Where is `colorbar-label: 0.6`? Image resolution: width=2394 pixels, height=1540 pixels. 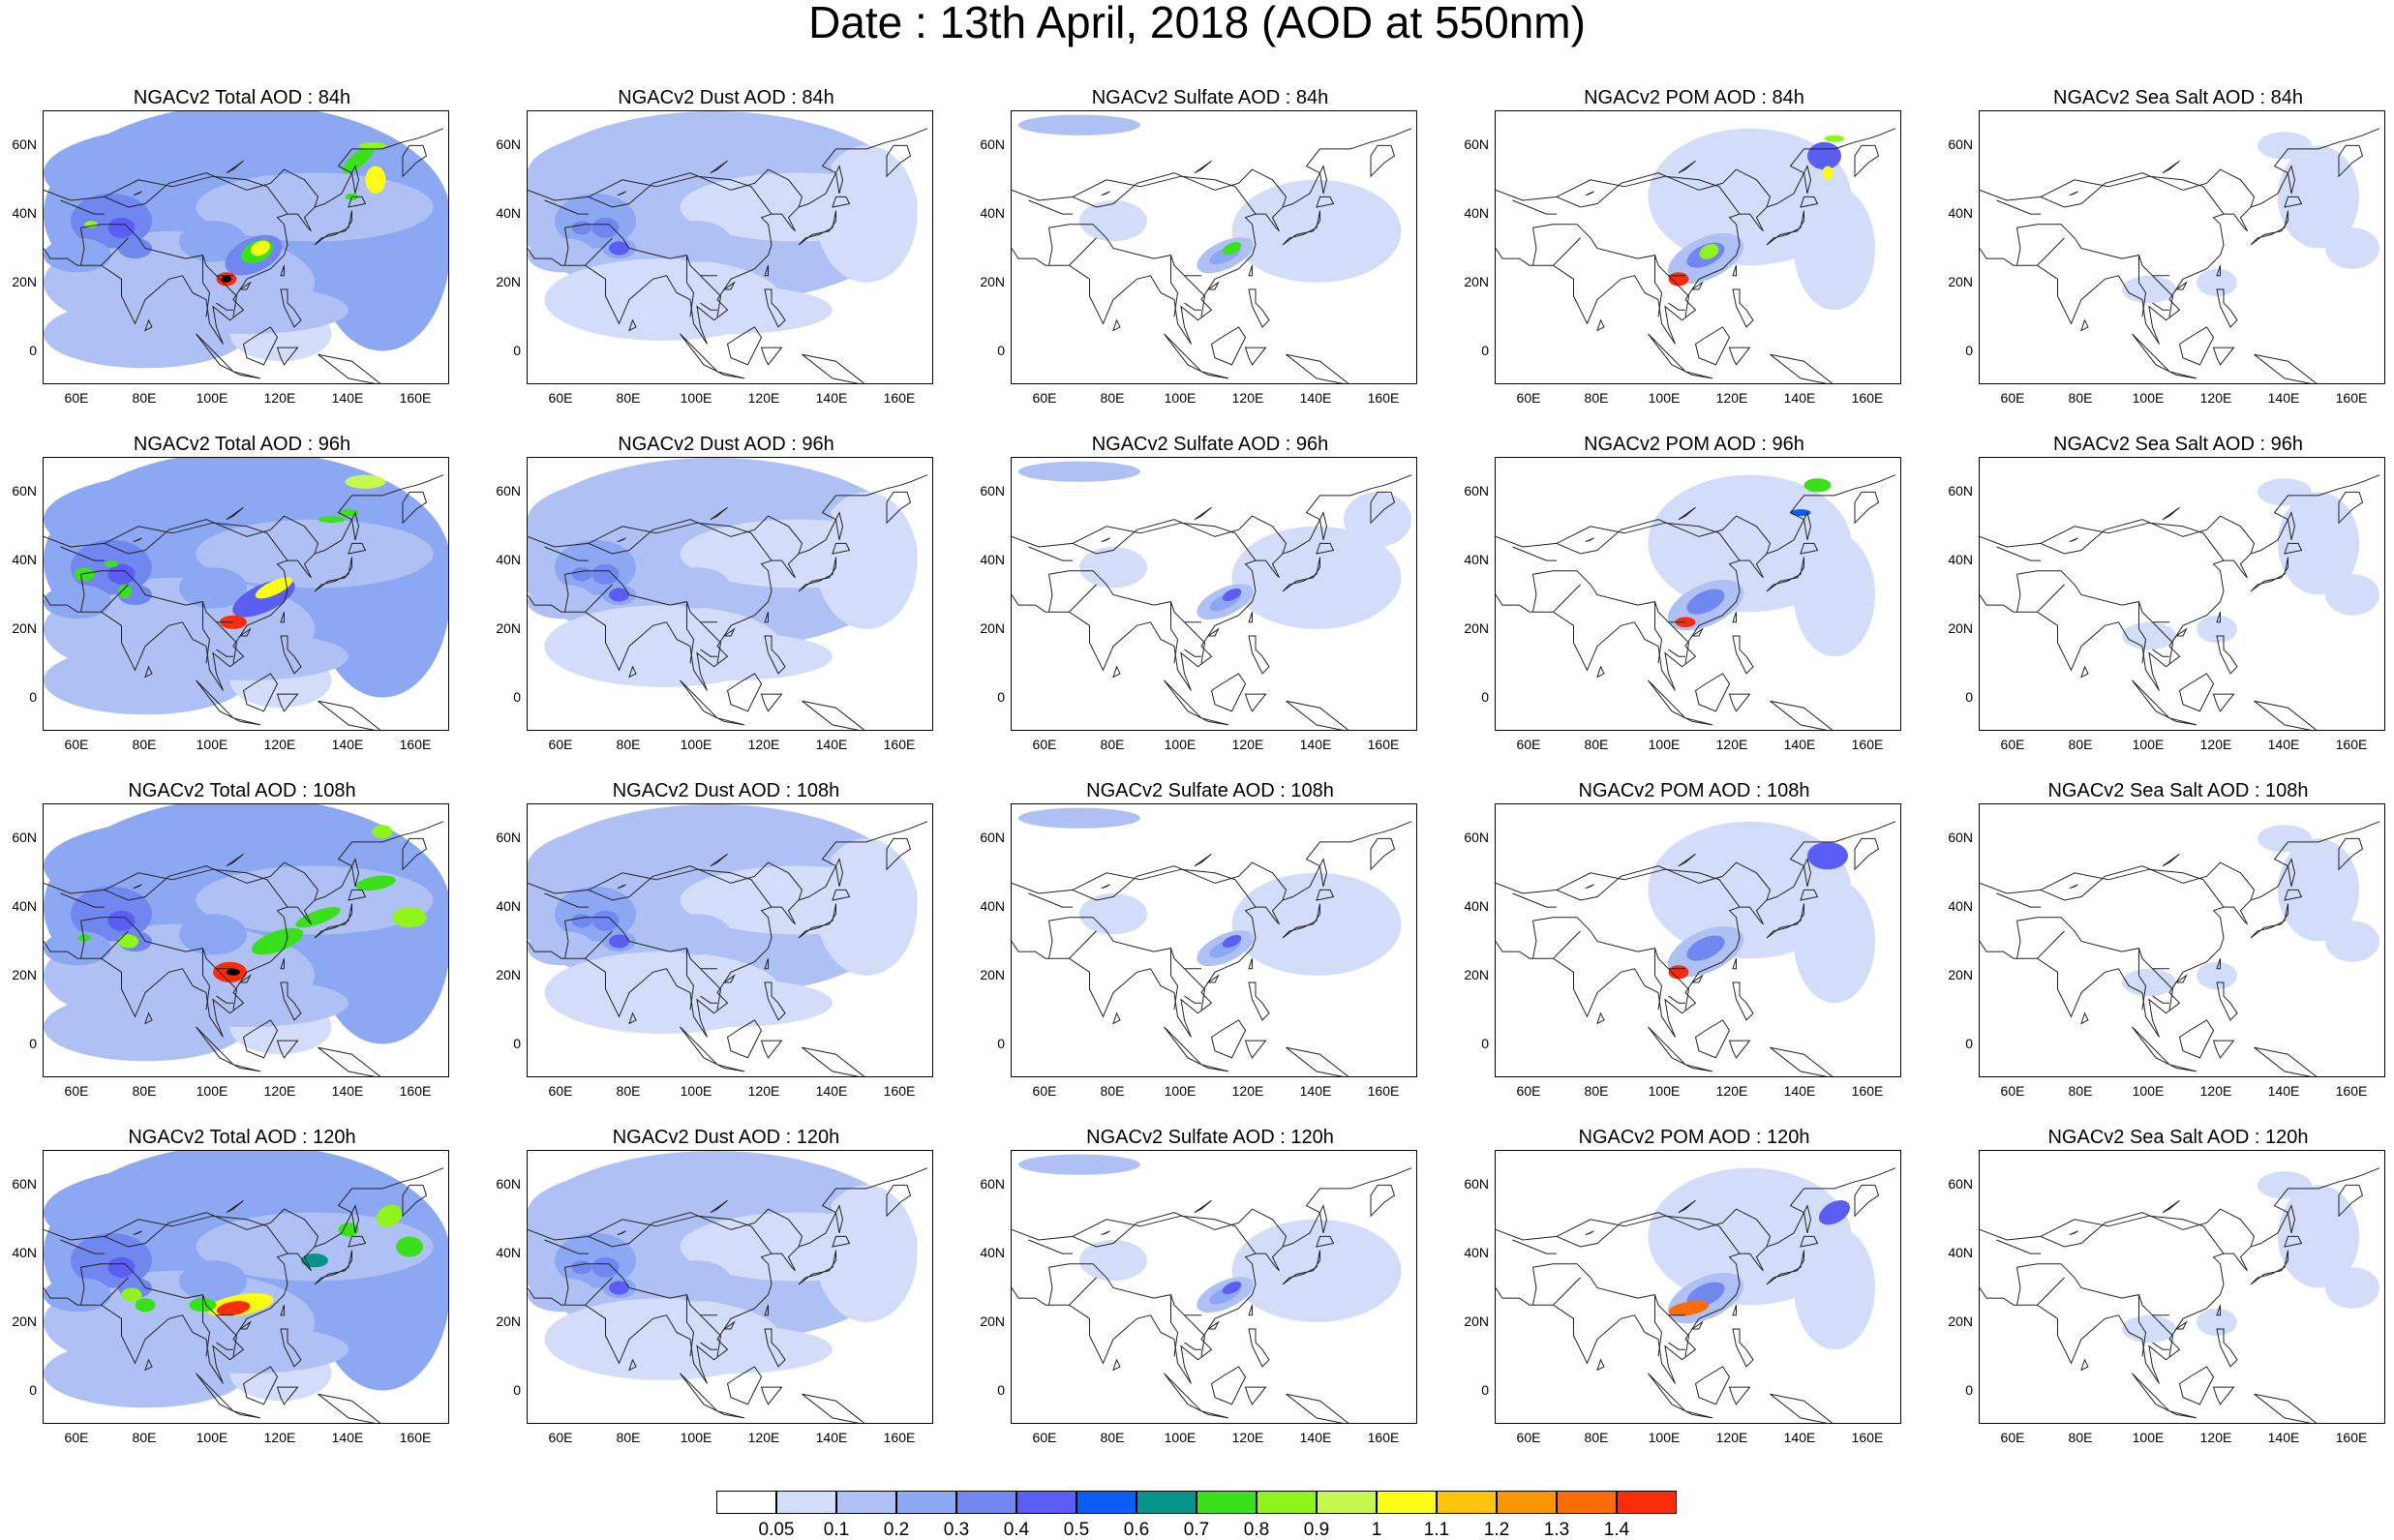 colorbar-label: 0.6 is located at coordinates (1137, 1530).